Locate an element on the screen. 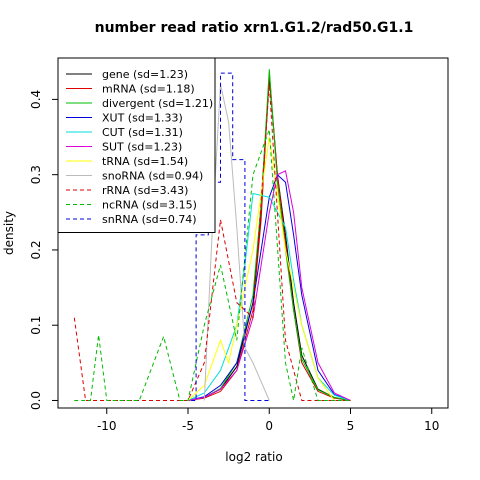 The image size is (480, 480). legend-entry-1: mRNA (sd=1.18) is located at coordinates (148, 89).